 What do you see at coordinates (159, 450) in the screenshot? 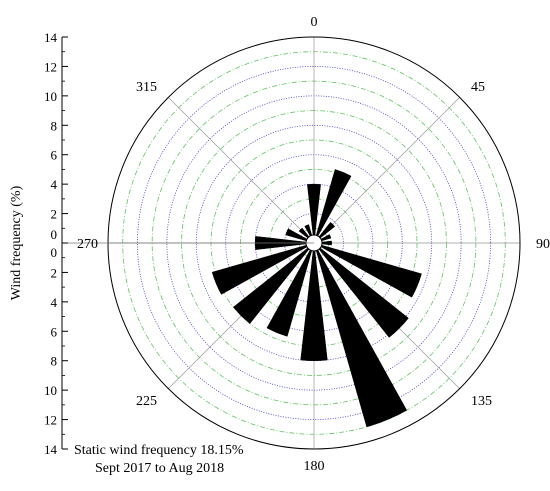
I see `static-wind-note: Static wind frequency 18.15%` at bounding box center [159, 450].